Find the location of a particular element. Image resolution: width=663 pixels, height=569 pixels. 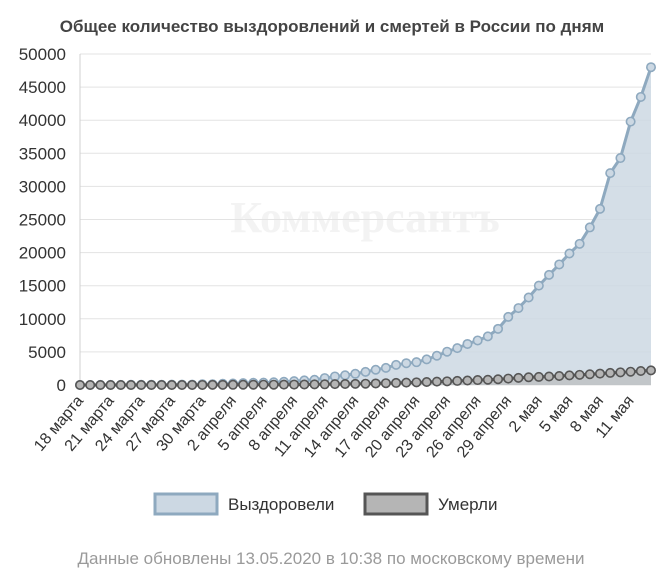

y-tick-label: 50000 is located at coordinates (42, 54).